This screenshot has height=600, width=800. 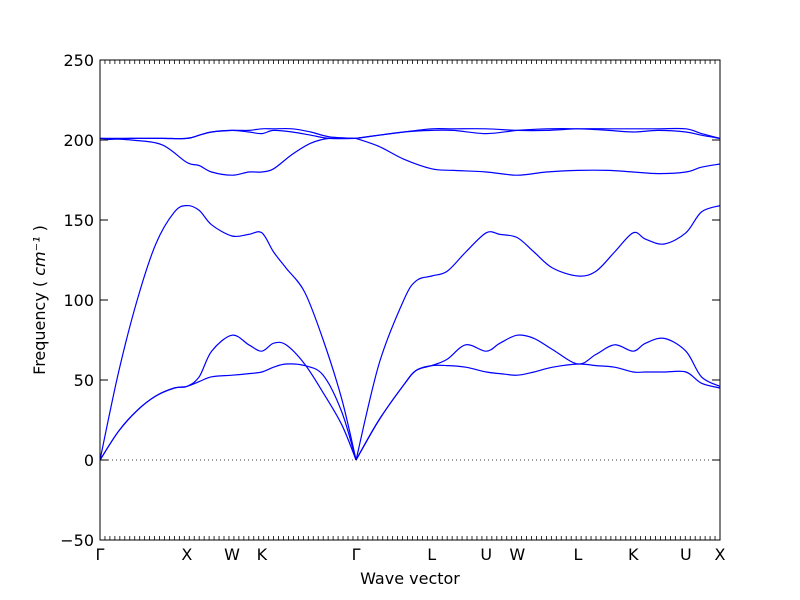 What do you see at coordinates (78, 300) in the screenshot?
I see `y-tick-label: 100` at bounding box center [78, 300].